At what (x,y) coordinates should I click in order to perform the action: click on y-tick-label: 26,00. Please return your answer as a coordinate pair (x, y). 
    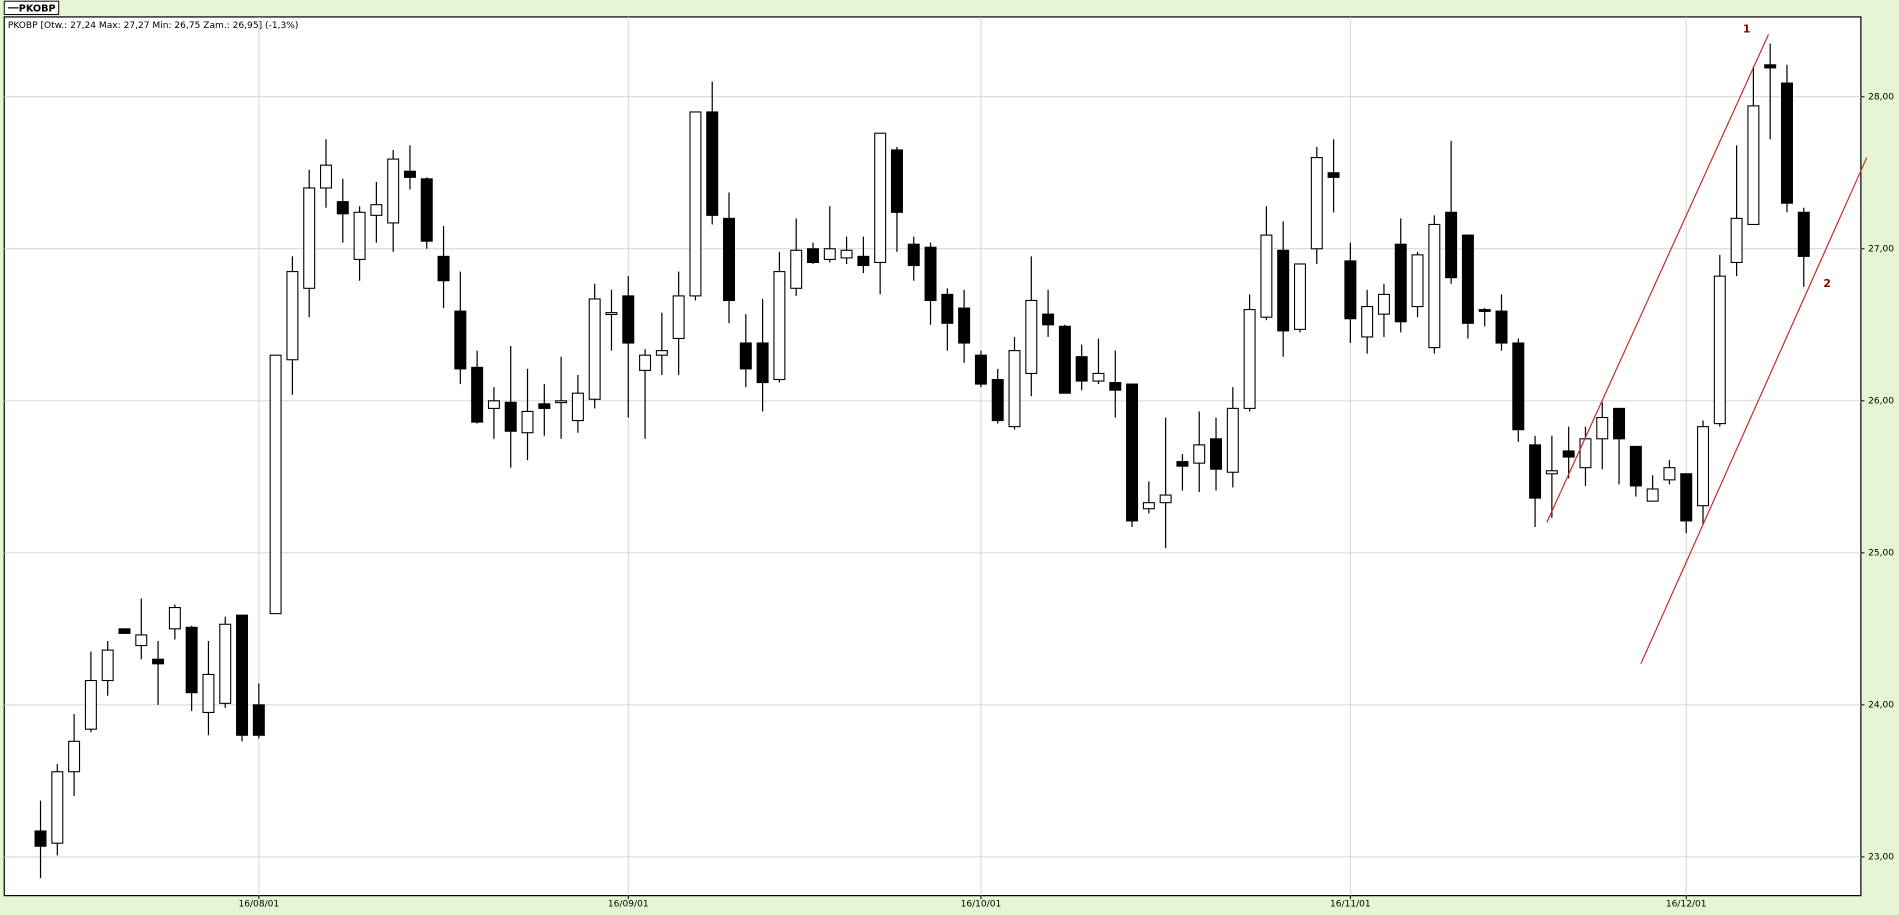
    Looking at the image, I should click on (1881, 401).